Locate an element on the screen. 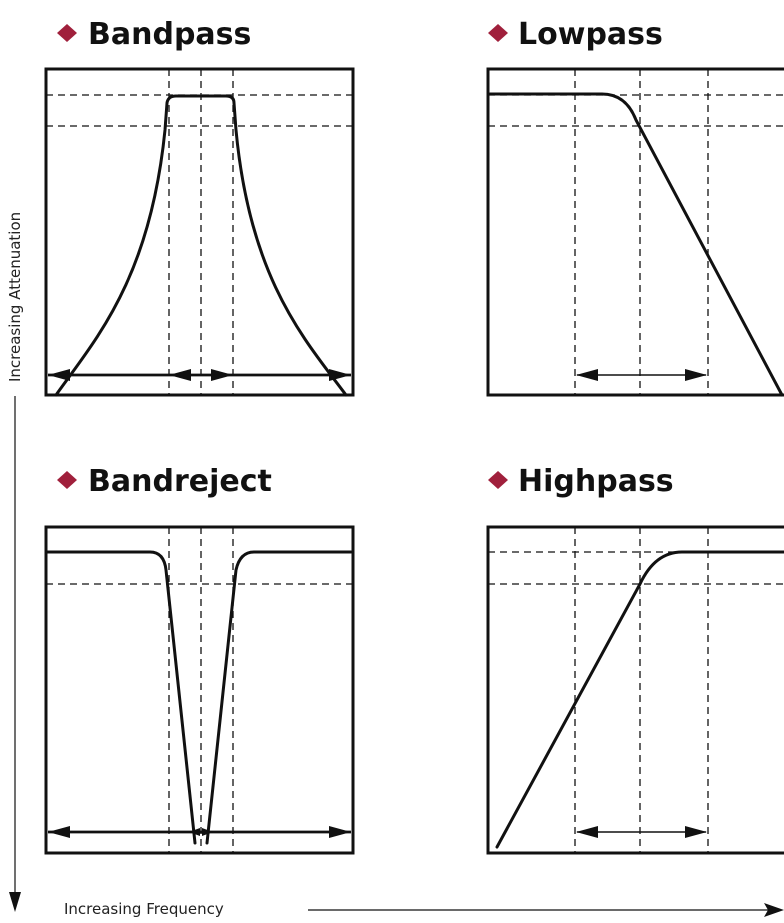  bandreject-dim-arrowhead-inner-right is located at coordinates (207, 832).